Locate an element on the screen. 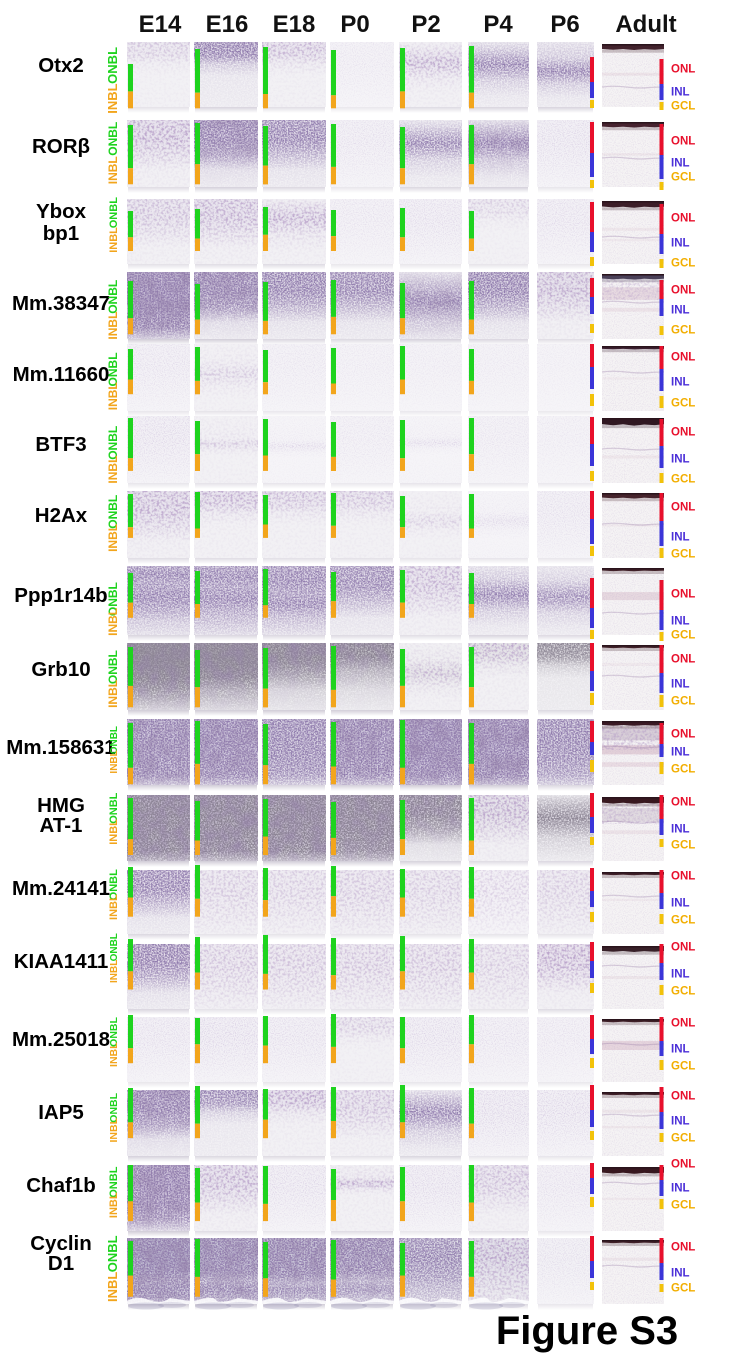 The height and width of the screenshot is (1370, 740). svg-text: Mm.24141 is located at coordinates (61, 888).